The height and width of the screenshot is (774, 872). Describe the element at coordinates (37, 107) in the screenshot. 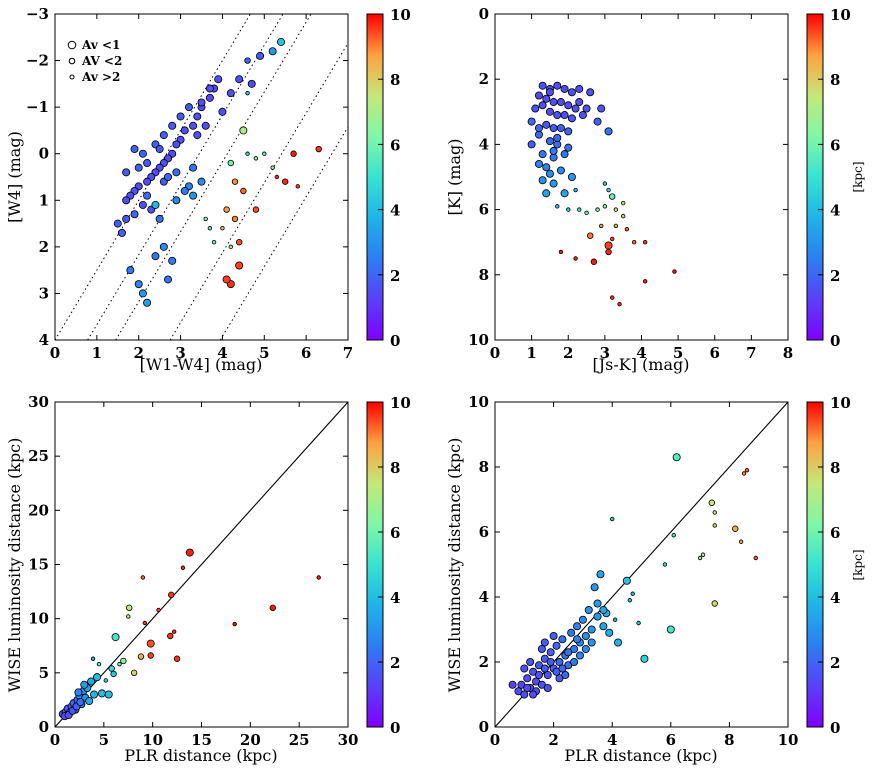

I see `y-tick-label: −1` at that location.